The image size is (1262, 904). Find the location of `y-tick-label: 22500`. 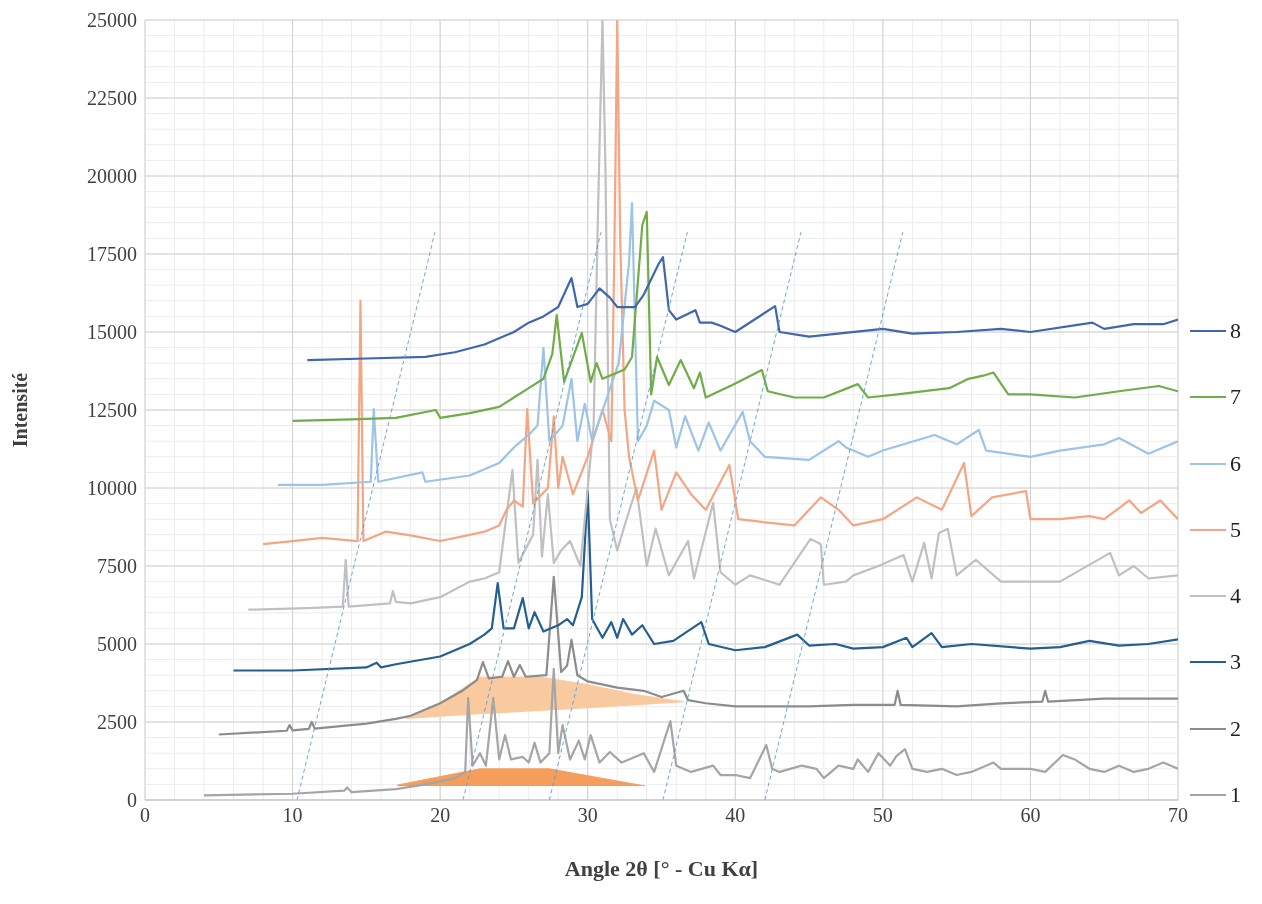

y-tick-label: 22500 is located at coordinates (112, 98).